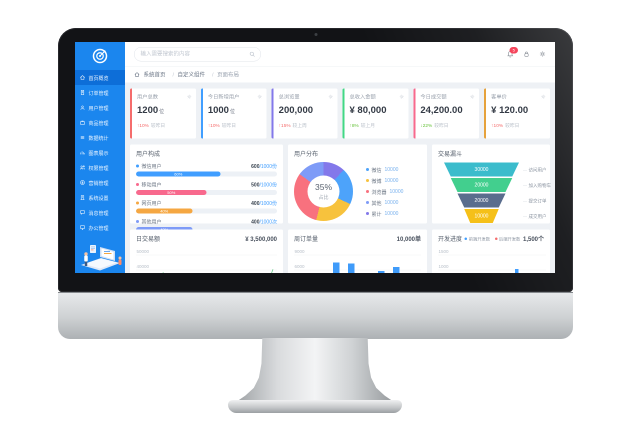 The height and width of the screenshot is (444, 632). I want to click on svg-text: 6000, so click(300, 266).